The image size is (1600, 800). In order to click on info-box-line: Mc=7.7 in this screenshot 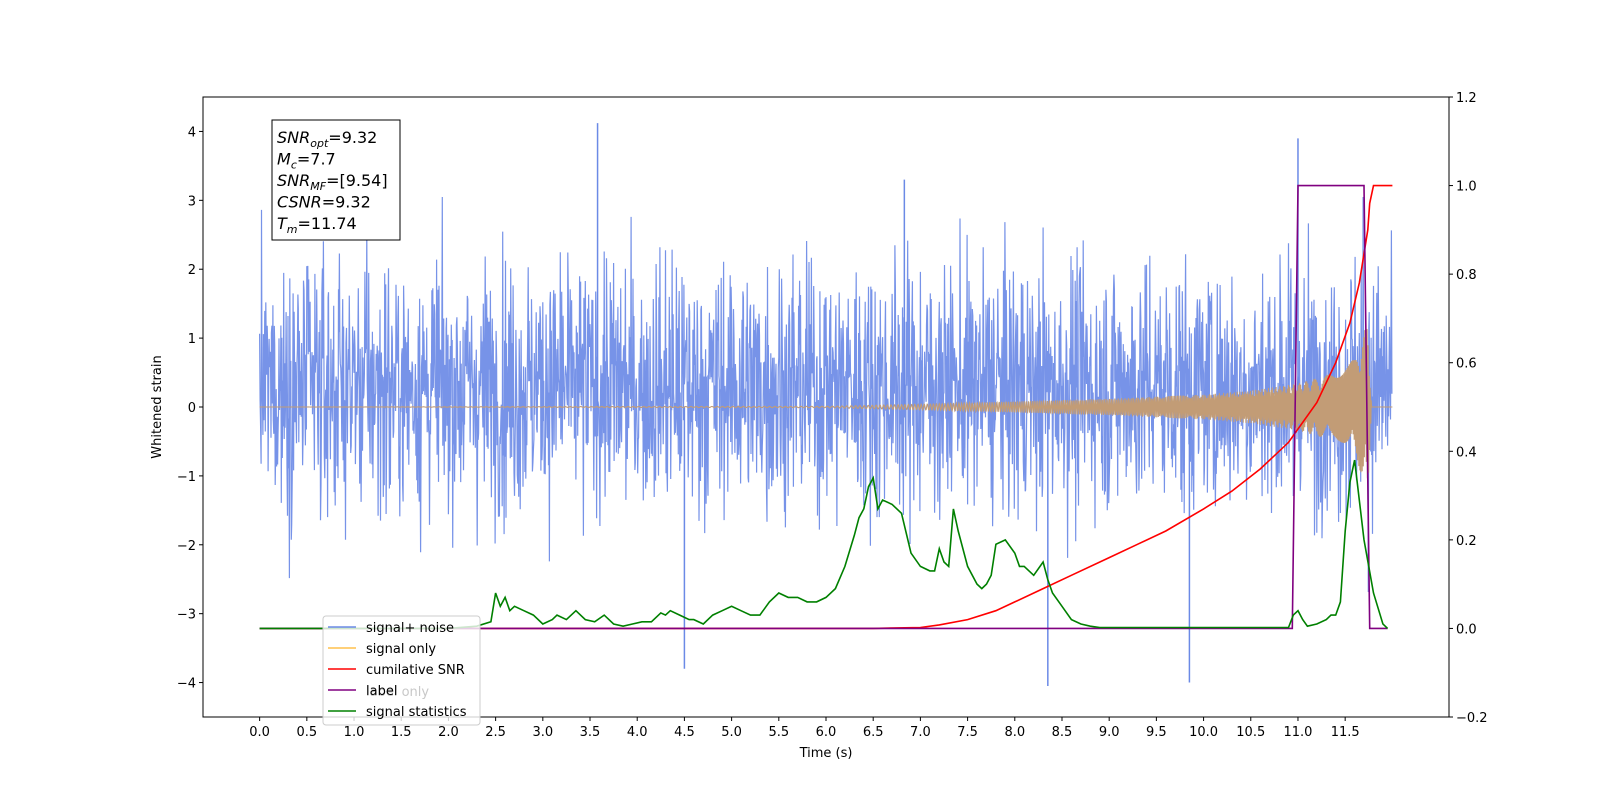, I will do `click(306, 161)`.